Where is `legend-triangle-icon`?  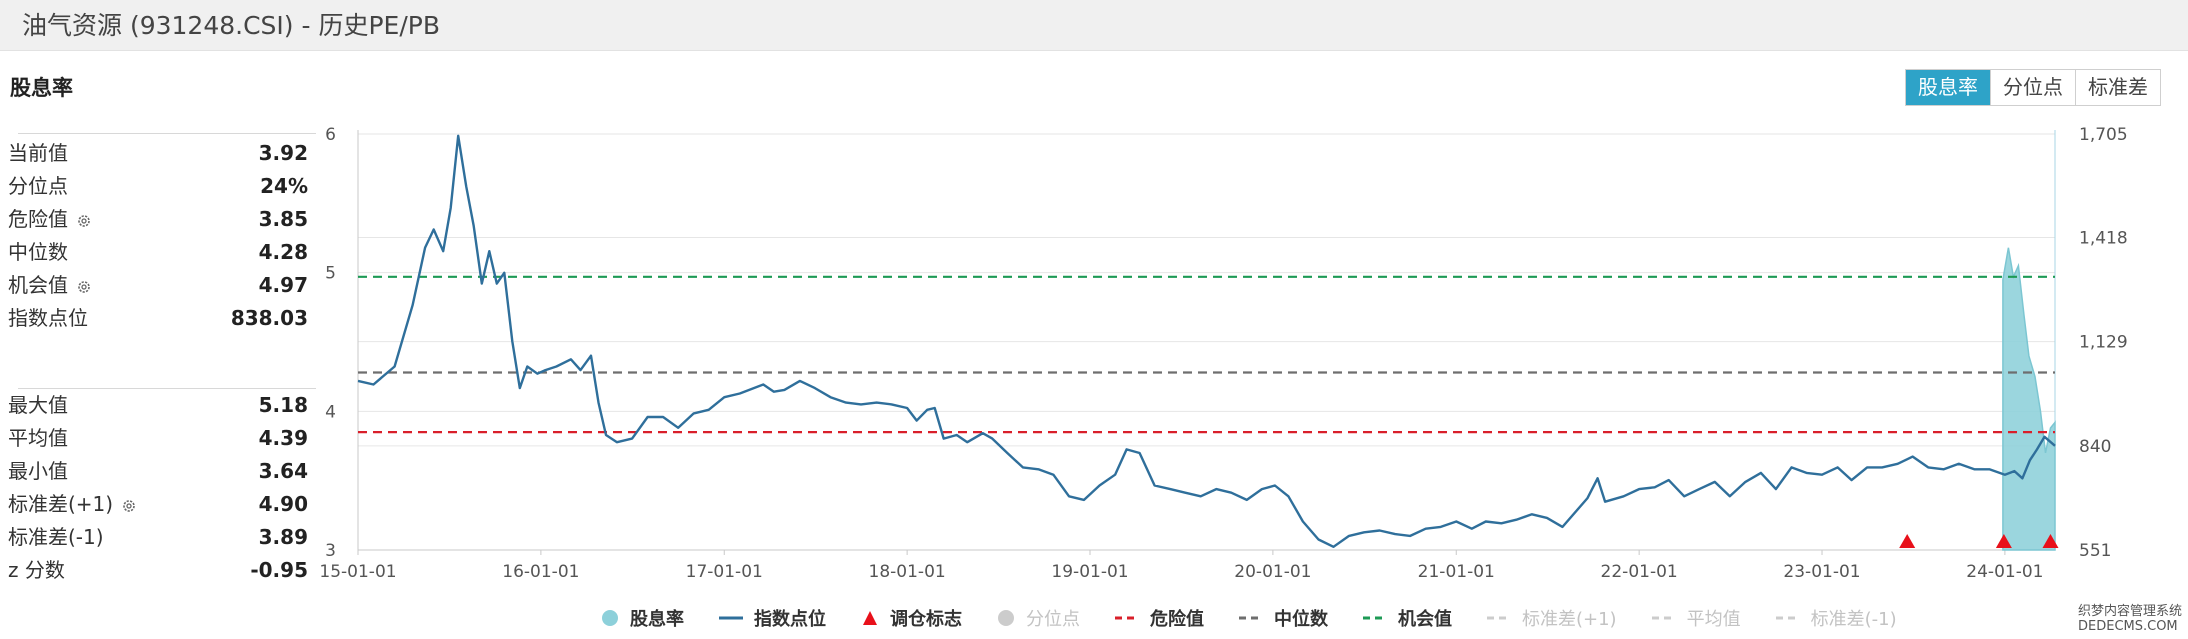 legend-triangle-icon is located at coordinates (870, 618).